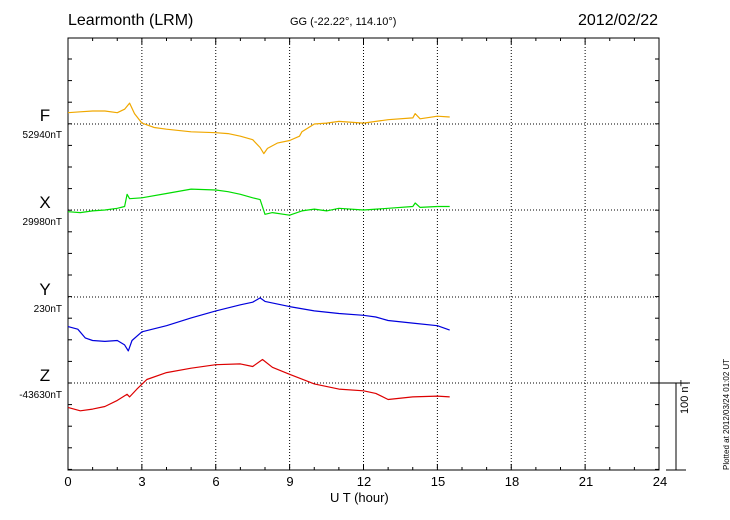 This screenshot has height=520, width=730. I want to click on series-line-f, so click(258, 128).